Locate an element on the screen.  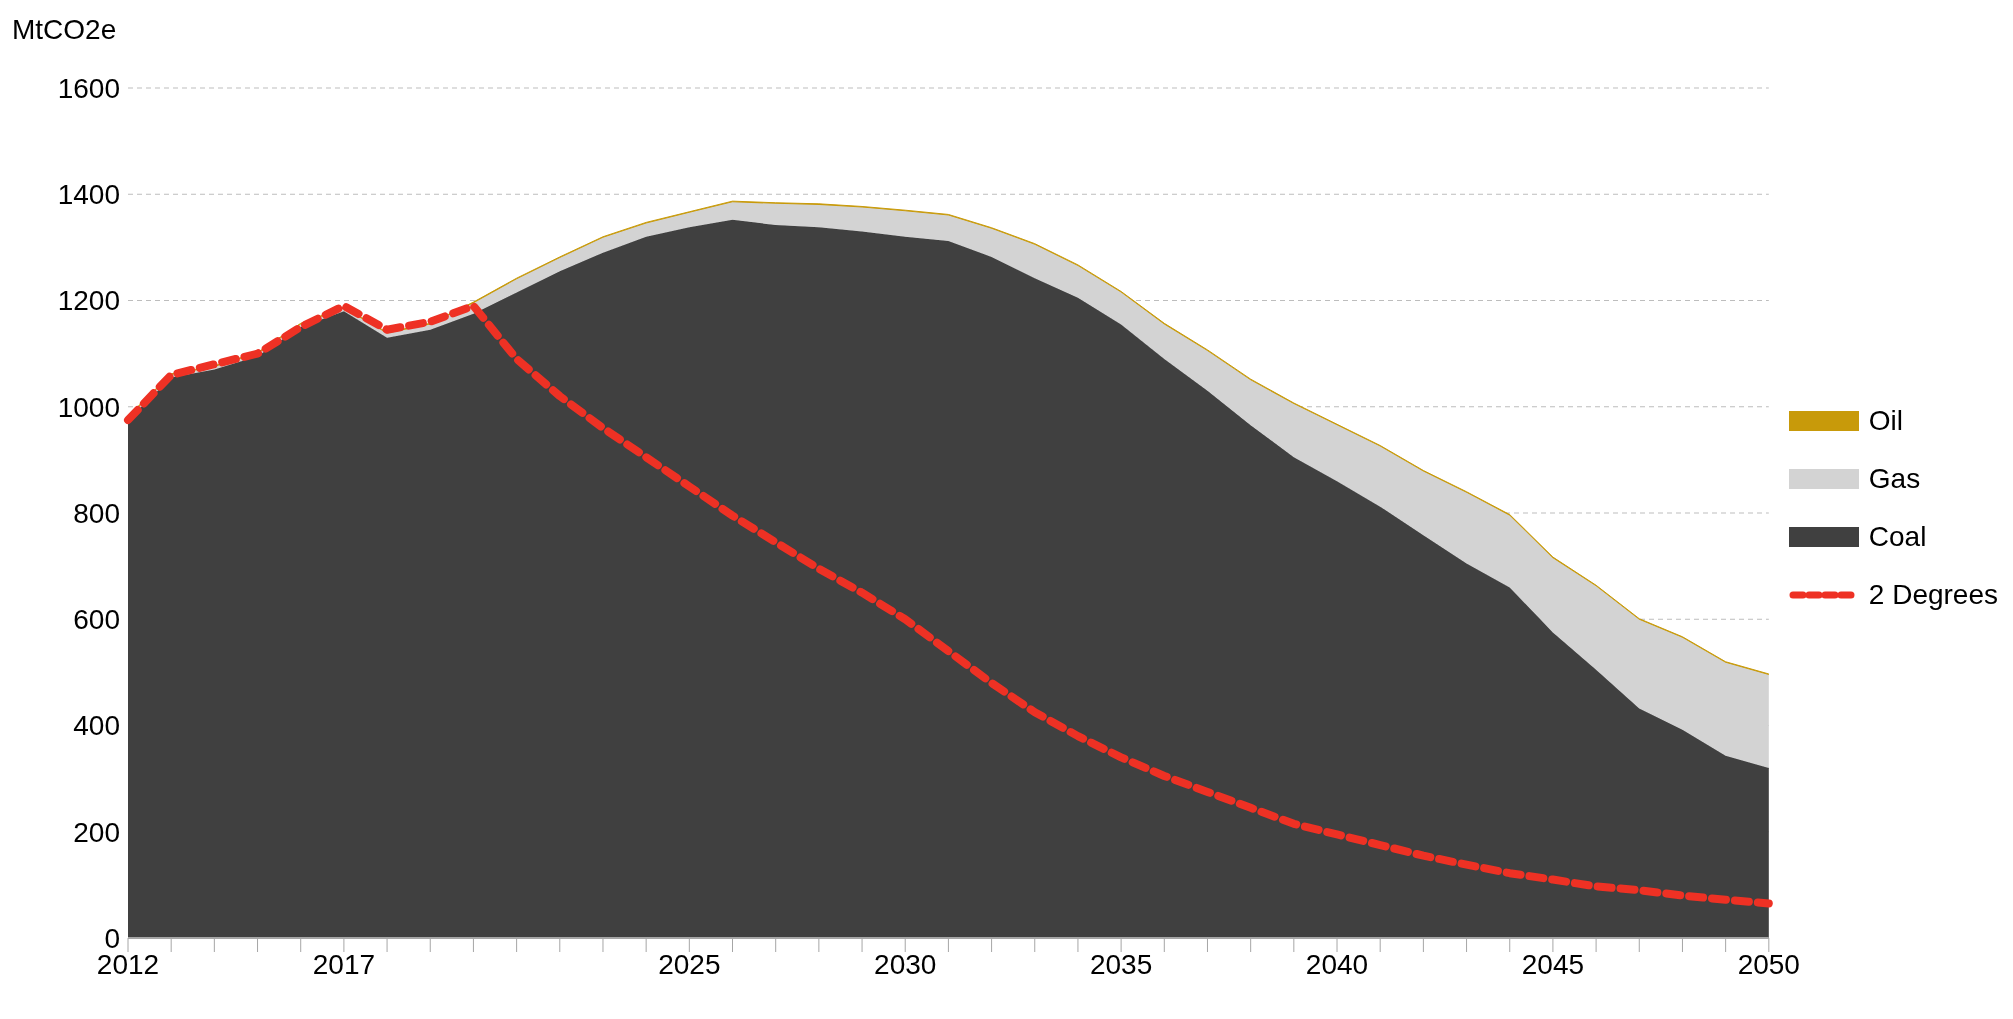
legend-label: Oil is located at coordinates (1886, 421).